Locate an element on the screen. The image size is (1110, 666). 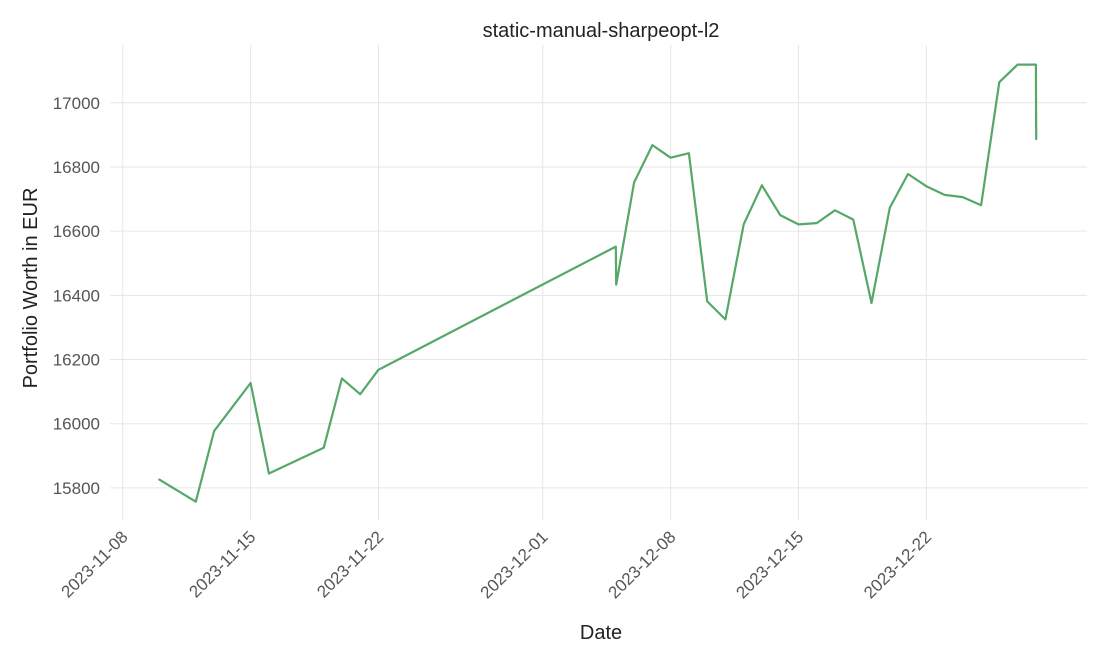
x-tick-label: 2023-12-22 is located at coordinates (897, 564).